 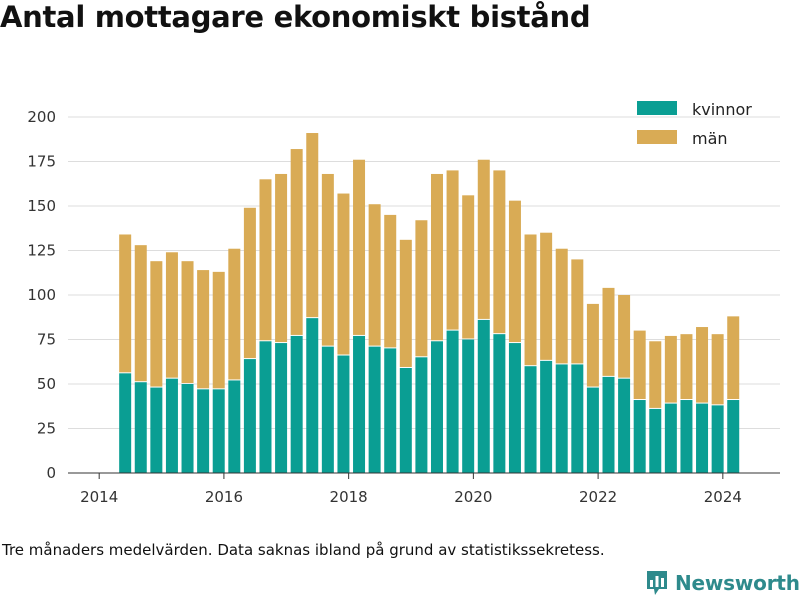 What do you see at coordinates (473, 497) in the screenshot?
I see `x-tick-label: 2020` at bounding box center [473, 497].